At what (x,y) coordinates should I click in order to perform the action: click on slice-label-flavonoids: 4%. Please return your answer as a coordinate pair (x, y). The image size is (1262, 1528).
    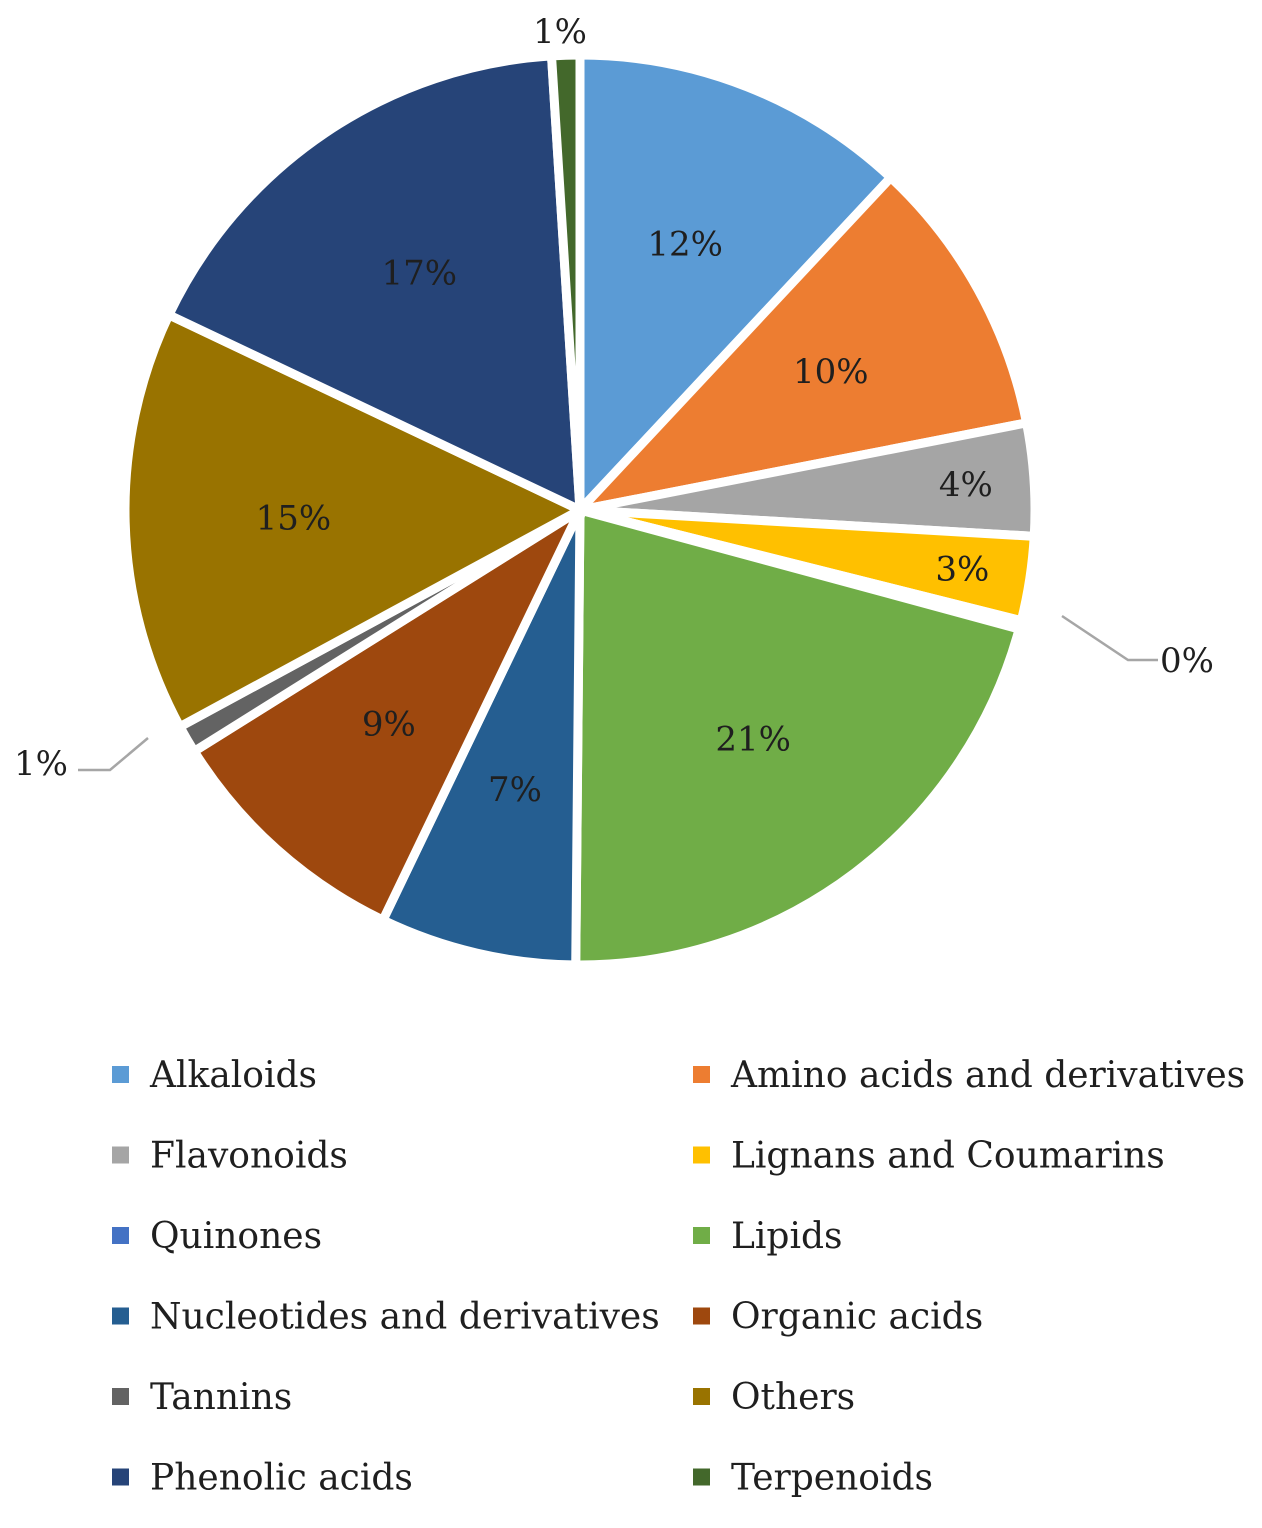
    Looking at the image, I should click on (966, 485).